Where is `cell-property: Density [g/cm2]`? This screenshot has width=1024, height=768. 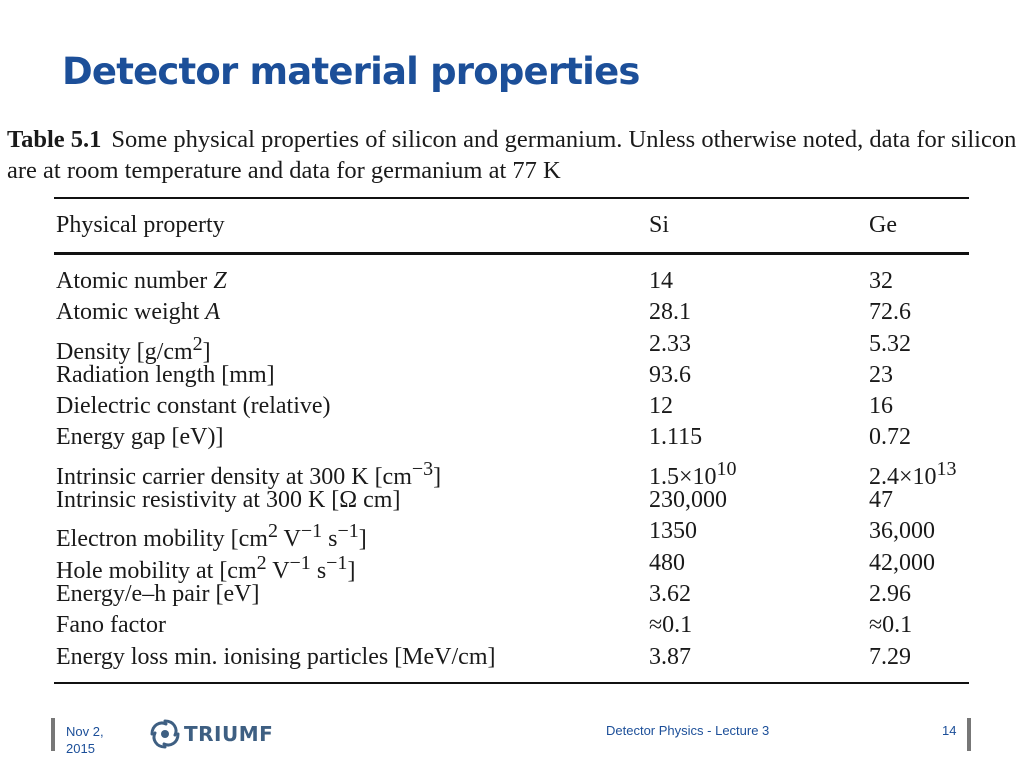 cell-property: Density [g/cm2] is located at coordinates (133, 348).